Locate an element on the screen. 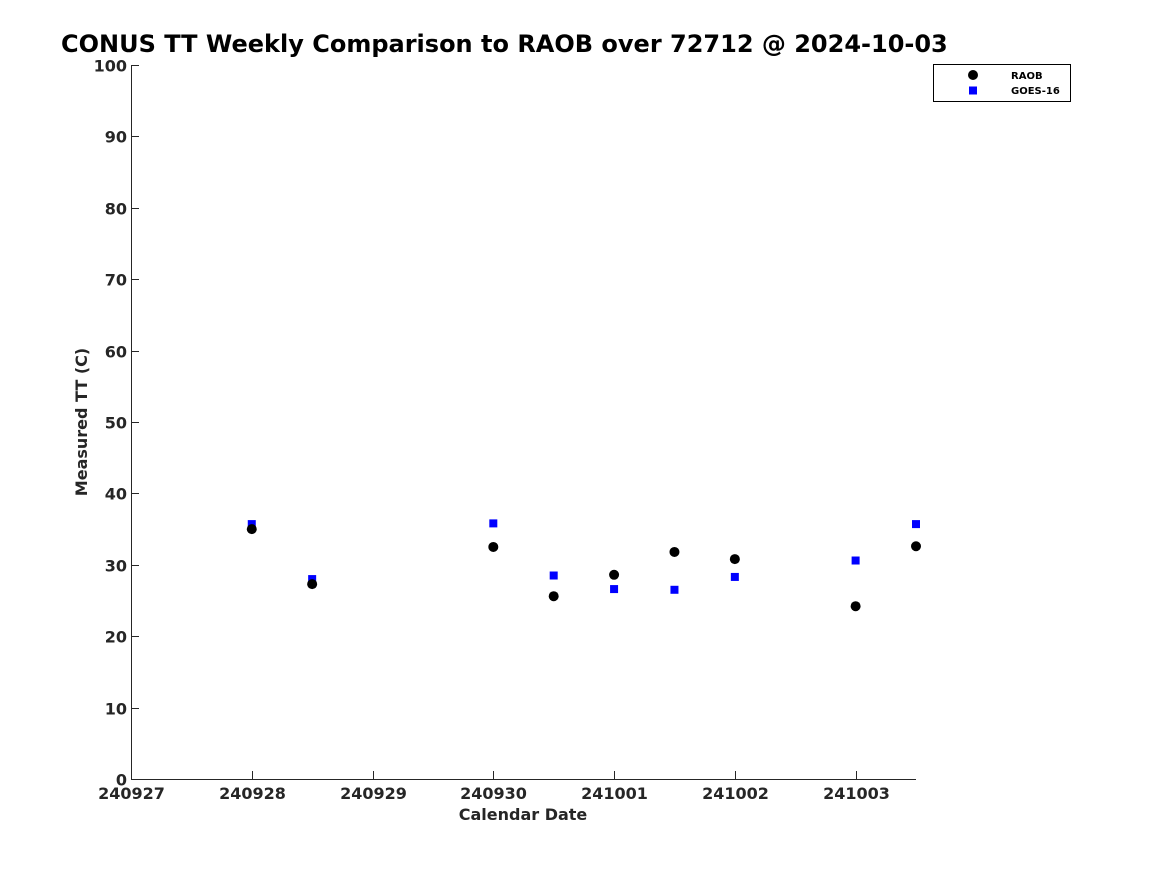 The width and height of the screenshot is (1167, 875). y-tick-label: 40 is located at coordinates (116, 494).